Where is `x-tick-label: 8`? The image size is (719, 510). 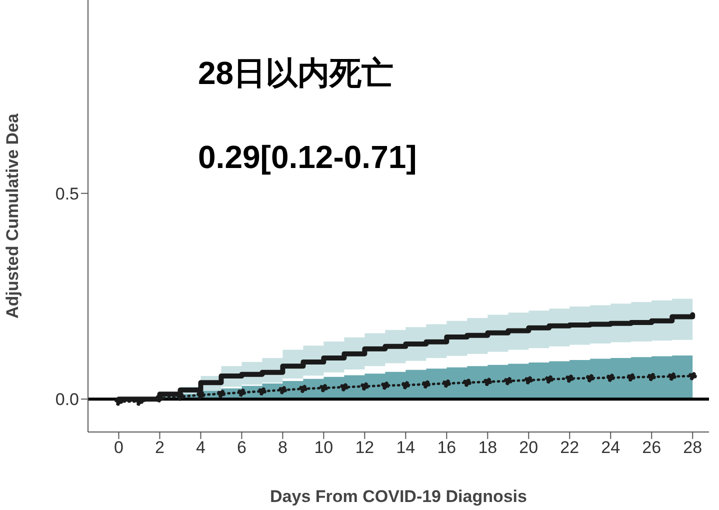 x-tick-label: 8 is located at coordinates (283, 448).